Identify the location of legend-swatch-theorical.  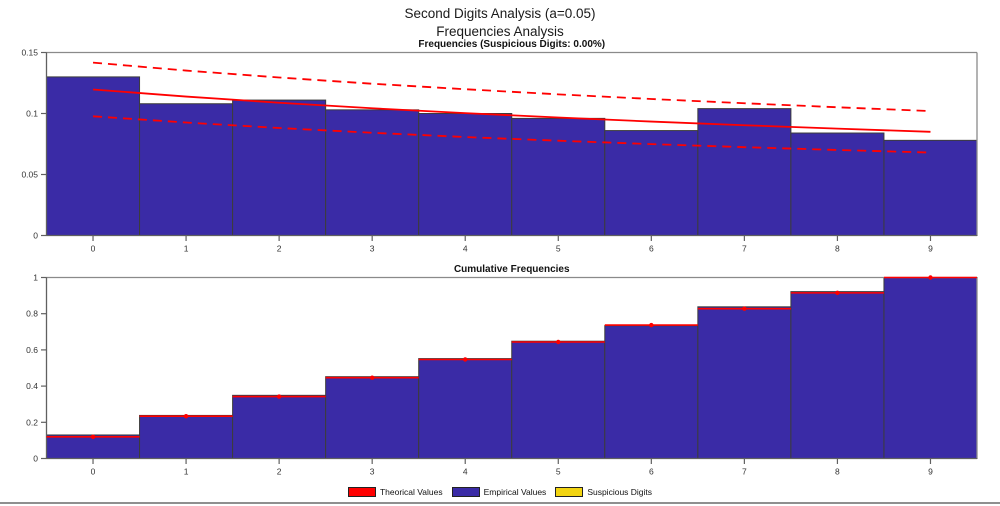
(361, 492).